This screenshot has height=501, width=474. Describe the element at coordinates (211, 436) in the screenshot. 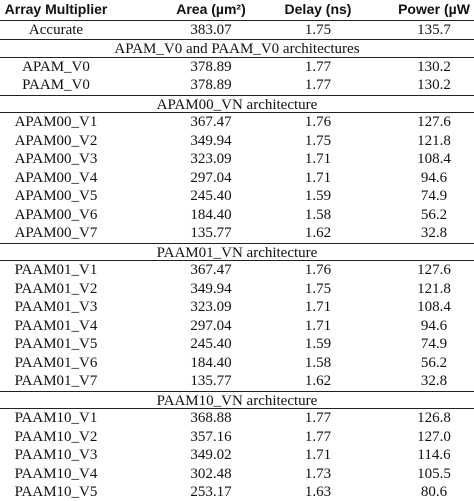

I see `cell: 357.16` at that location.